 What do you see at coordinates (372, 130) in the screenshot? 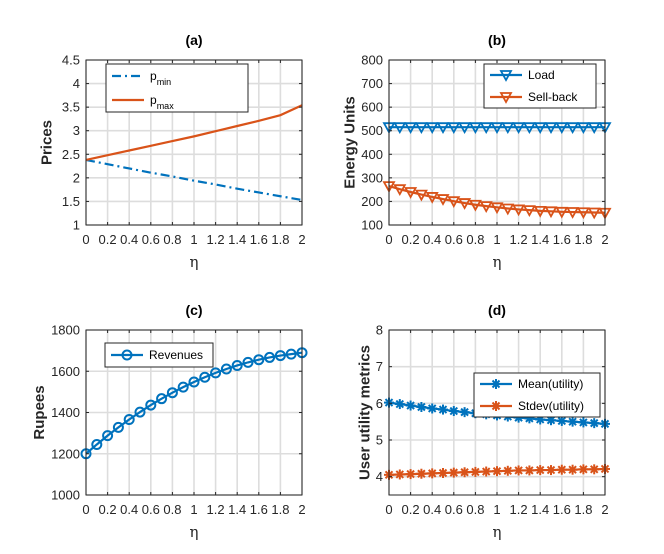
I see `y-tick-label: 500` at bounding box center [372, 130].